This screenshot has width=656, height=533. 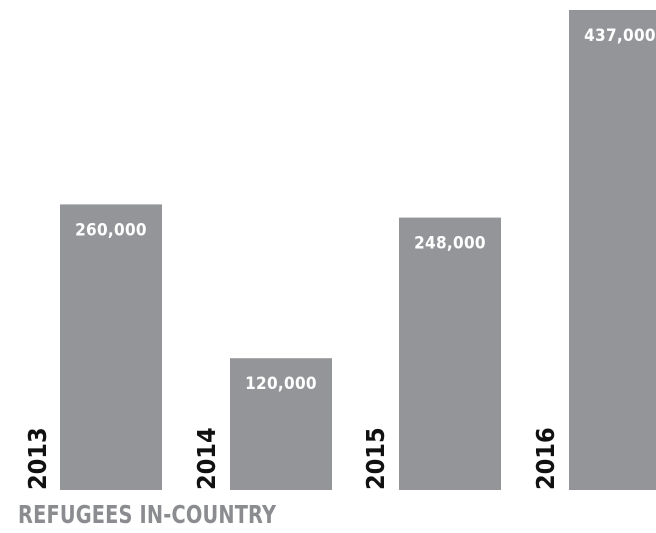 What do you see at coordinates (281, 384) in the screenshot?
I see `value-label-2014: 120,000` at bounding box center [281, 384].